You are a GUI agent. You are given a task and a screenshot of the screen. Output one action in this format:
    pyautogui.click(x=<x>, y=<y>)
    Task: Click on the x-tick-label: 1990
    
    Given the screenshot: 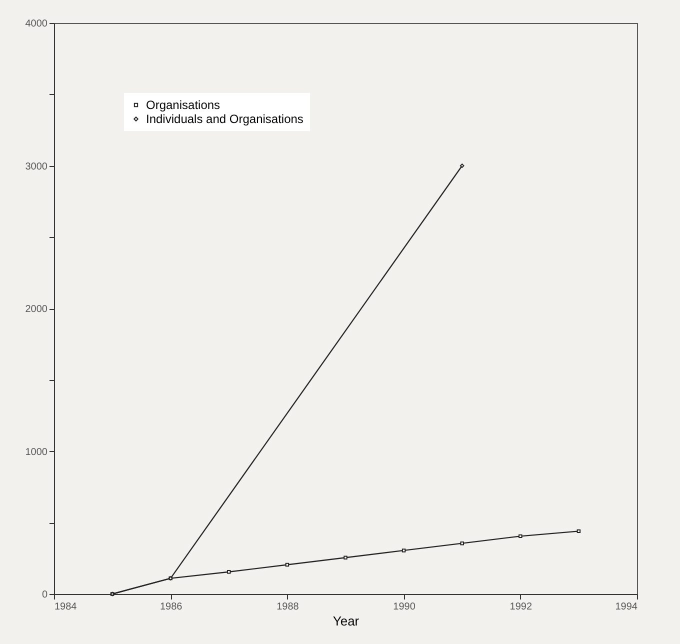 What is the action you would take?
    pyautogui.click(x=404, y=607)
    